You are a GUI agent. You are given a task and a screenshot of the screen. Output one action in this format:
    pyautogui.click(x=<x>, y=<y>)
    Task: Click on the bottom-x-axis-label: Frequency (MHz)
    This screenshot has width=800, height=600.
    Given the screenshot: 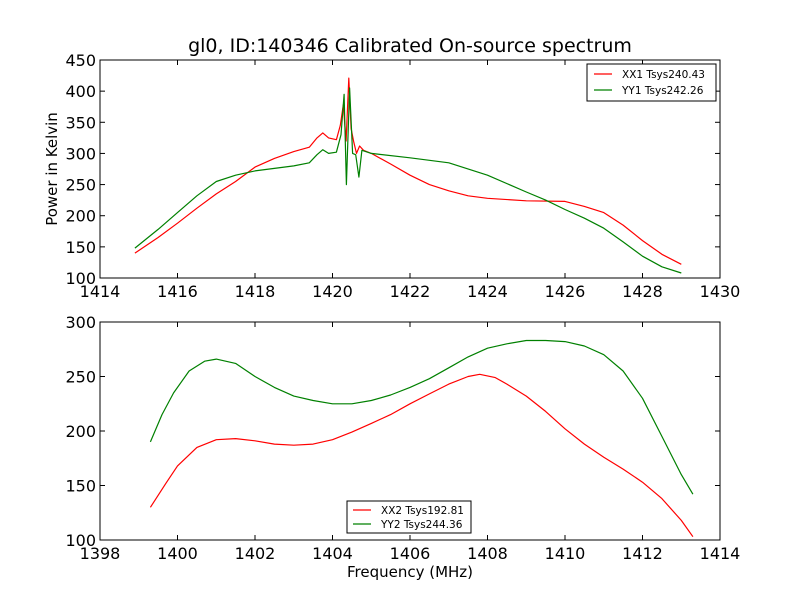 What is the action you would take?
    pyautogui.click(x=410, y=572)
    